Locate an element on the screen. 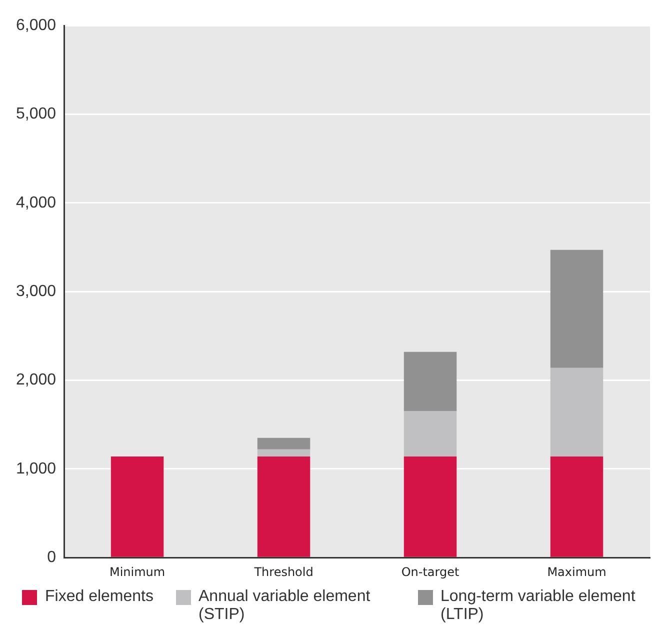  y-tick-label: 3,000 is located at coordinates (36, 291).